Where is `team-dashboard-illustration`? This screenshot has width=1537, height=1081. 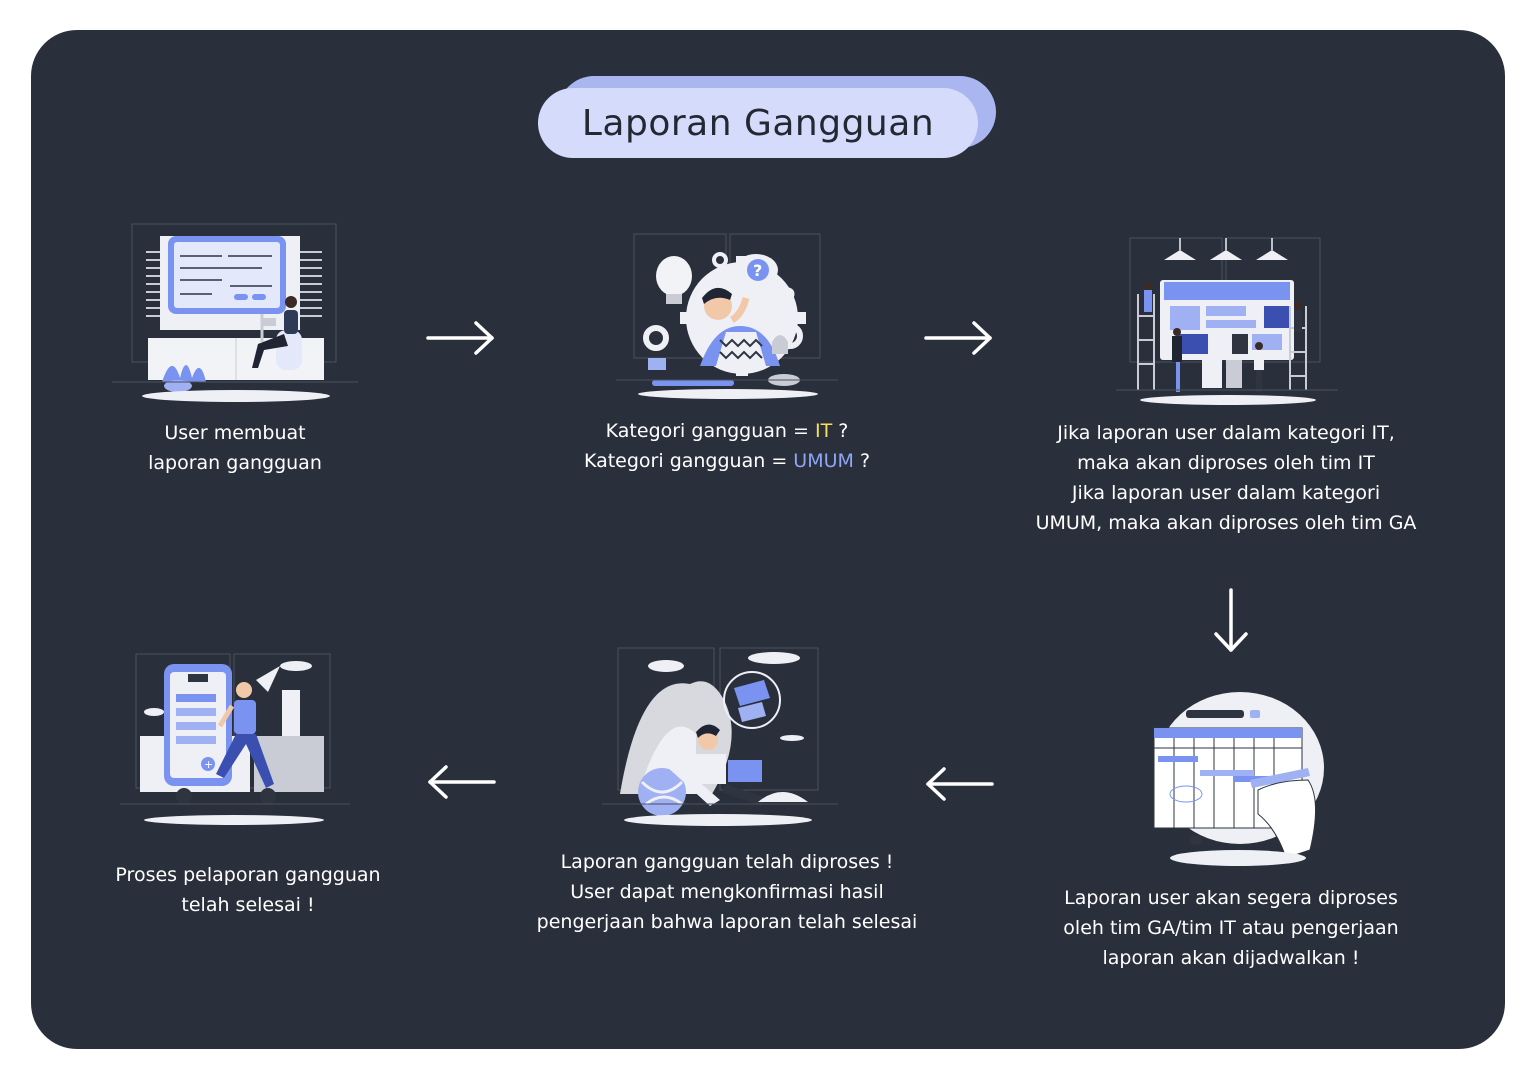 team-dashboard-illustration is located at coordinates (1227, 321).